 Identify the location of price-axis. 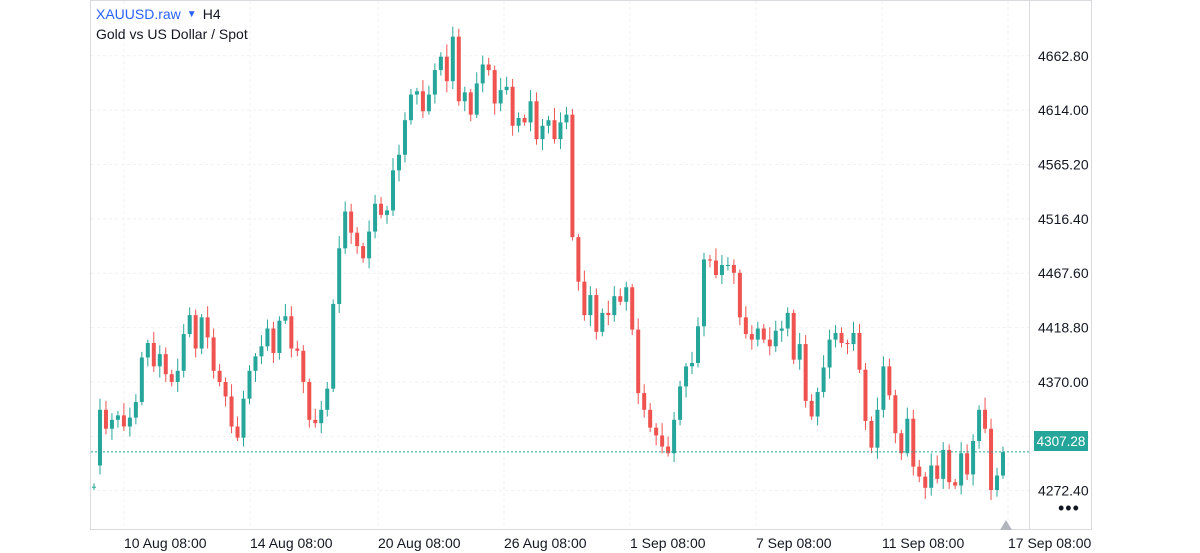
(1061, 265).